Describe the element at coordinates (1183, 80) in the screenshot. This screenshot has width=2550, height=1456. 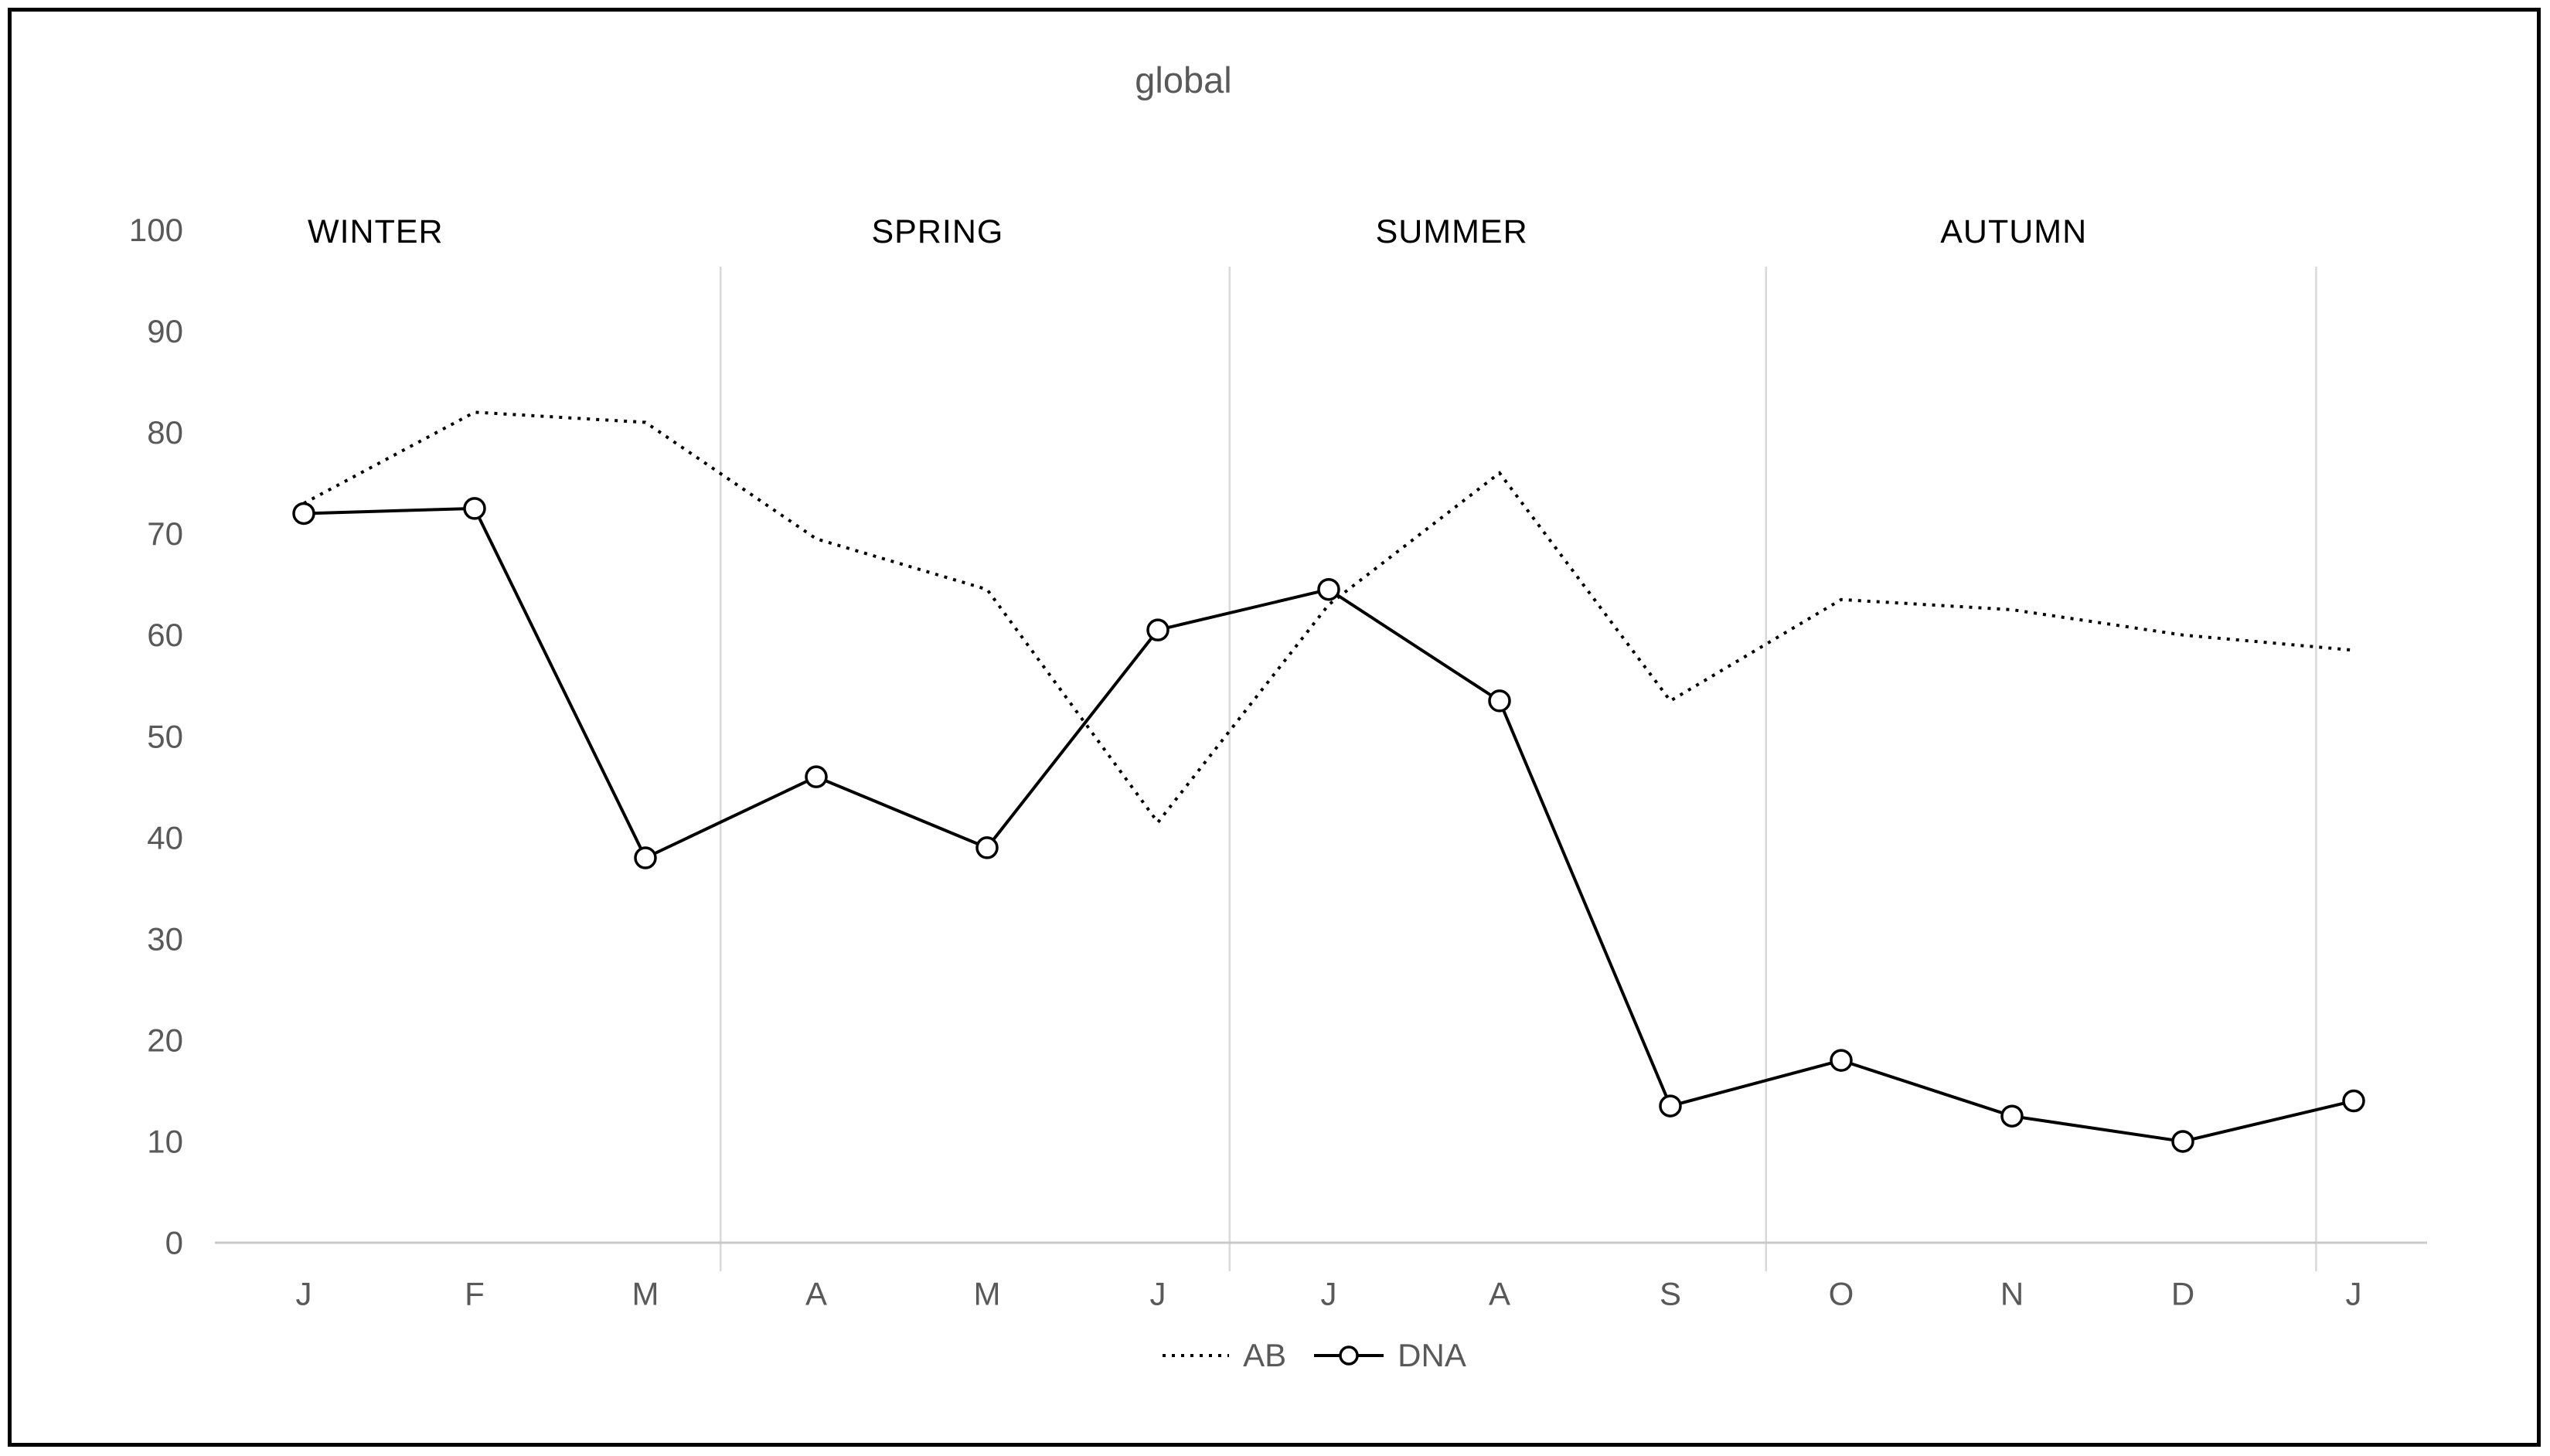
I see `chart-title: global` at that location.